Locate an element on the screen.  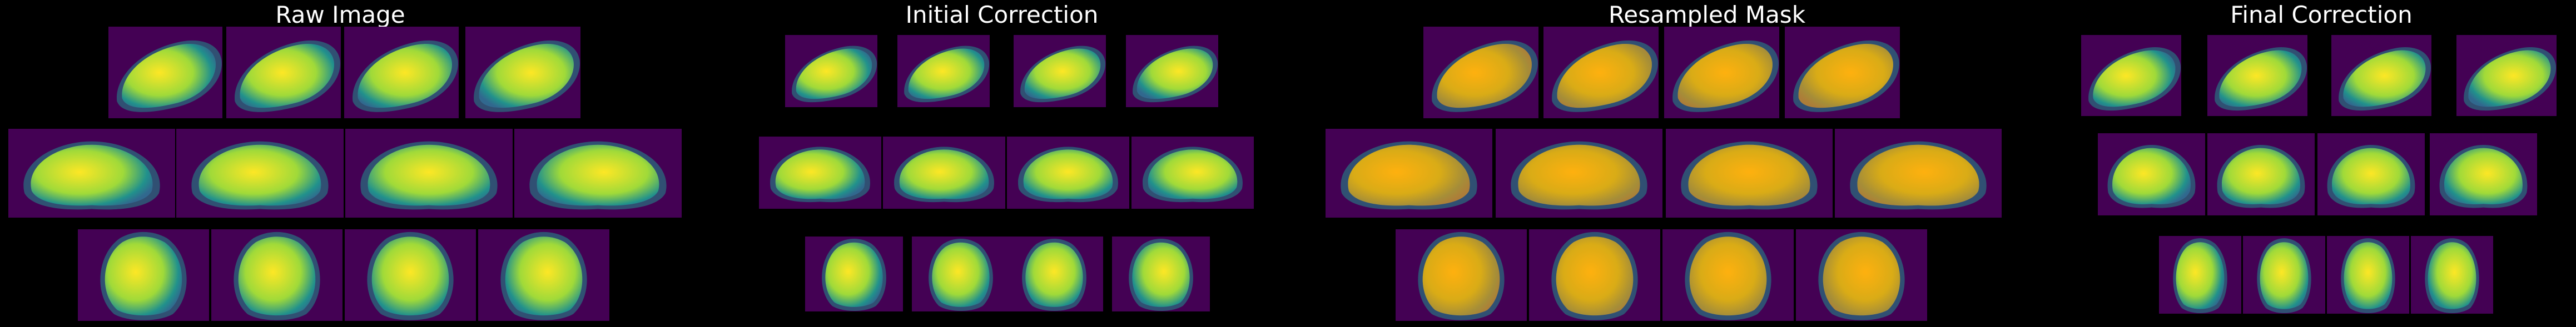
panel-title-resampled-mask: Resampled Mask is located at coordinates (1707, 14).